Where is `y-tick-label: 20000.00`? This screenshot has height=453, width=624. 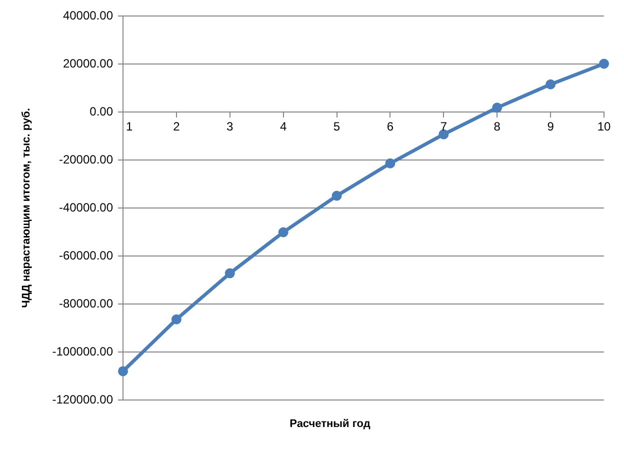 y-tick-label: 20000.00 is located at coordinates (88, 63).